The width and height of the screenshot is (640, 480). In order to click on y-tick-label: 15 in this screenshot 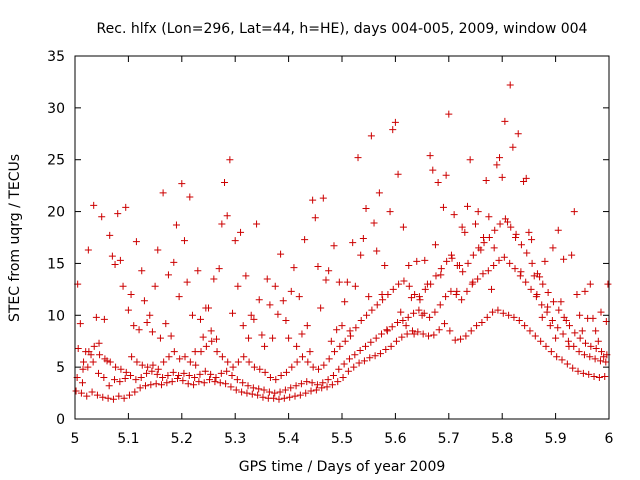, I will do `click(56, 264)`.